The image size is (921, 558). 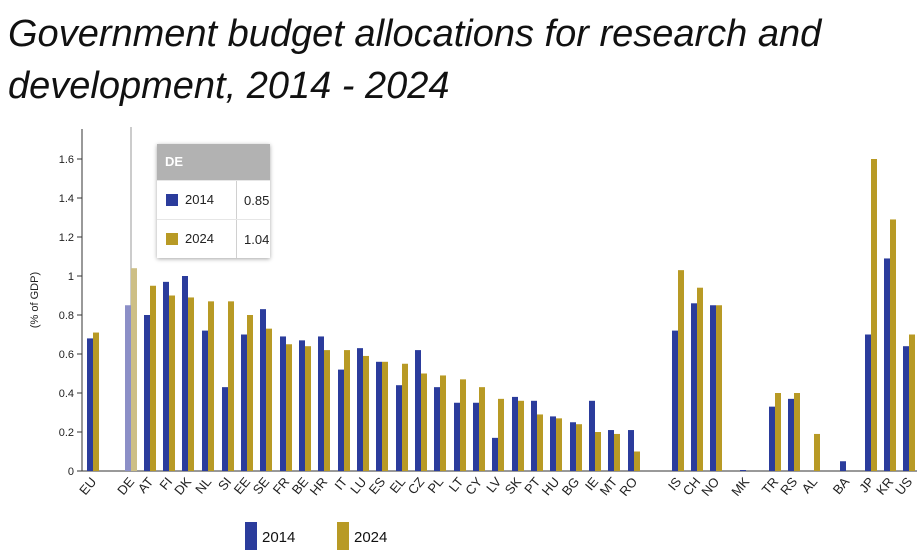 I want to click on bar-hr-2024, so click(x=327, y=410).